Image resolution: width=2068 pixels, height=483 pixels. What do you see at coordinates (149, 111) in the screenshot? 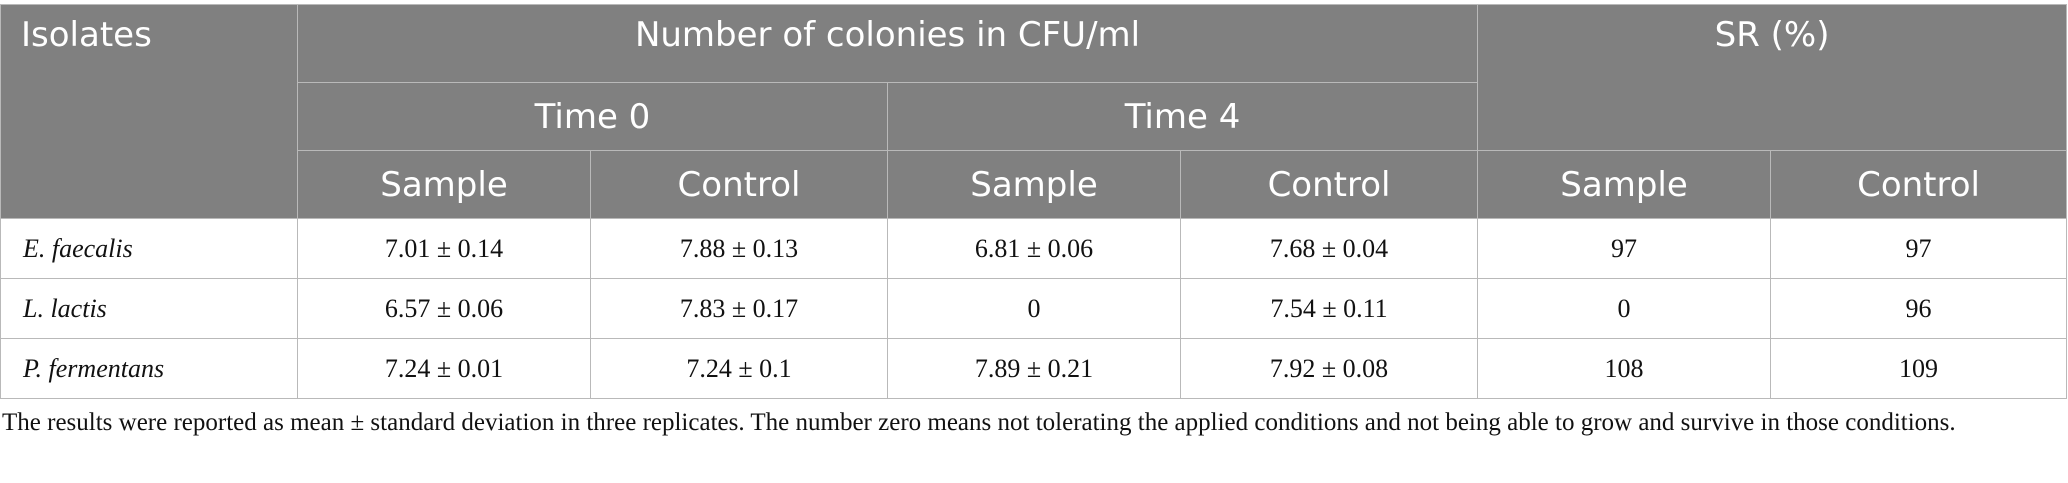
I see `header-isolates: Isolates` at bounding box center [149, 111].